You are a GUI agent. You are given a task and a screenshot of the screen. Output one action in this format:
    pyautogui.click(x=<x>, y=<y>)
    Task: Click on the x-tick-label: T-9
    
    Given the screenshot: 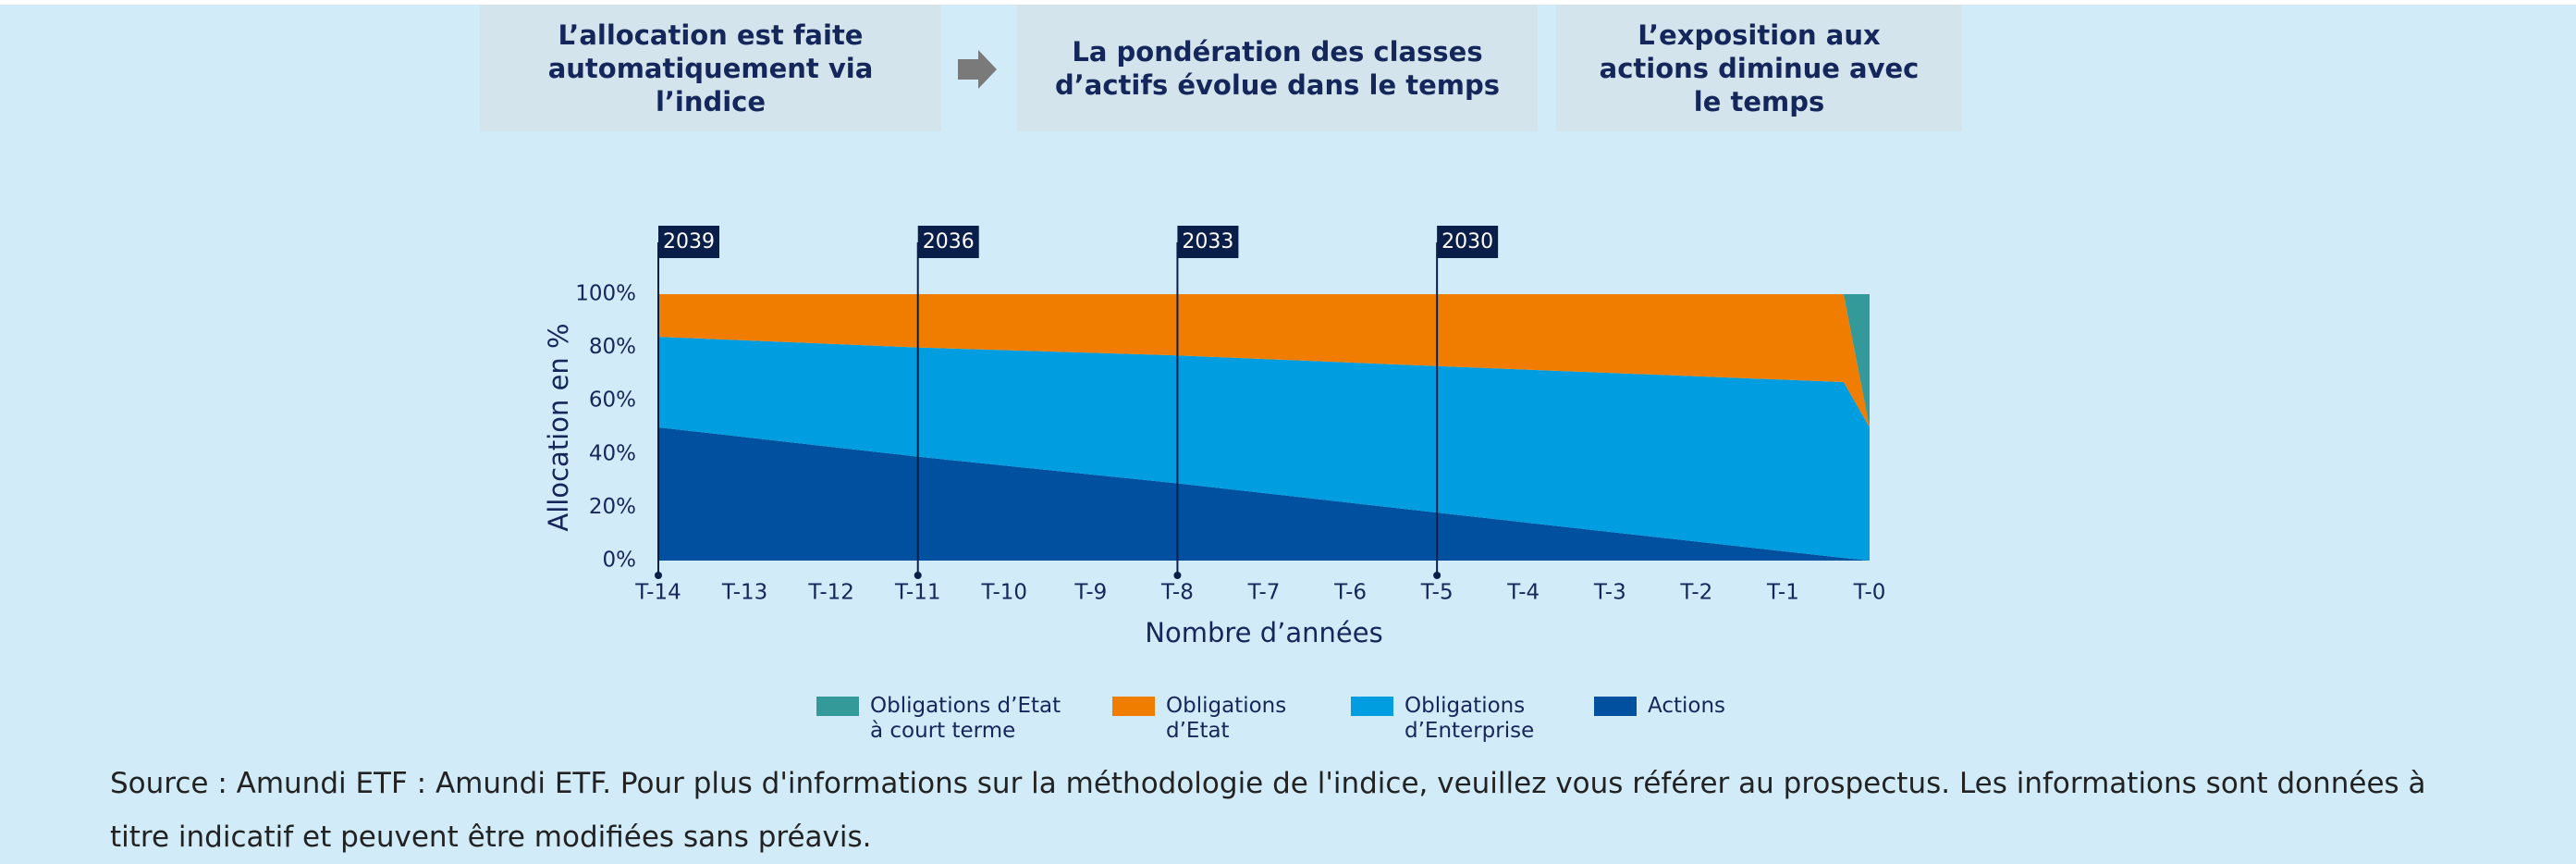 What is the action you would take?
    pyautogui.click(x=1090, y=593)
    